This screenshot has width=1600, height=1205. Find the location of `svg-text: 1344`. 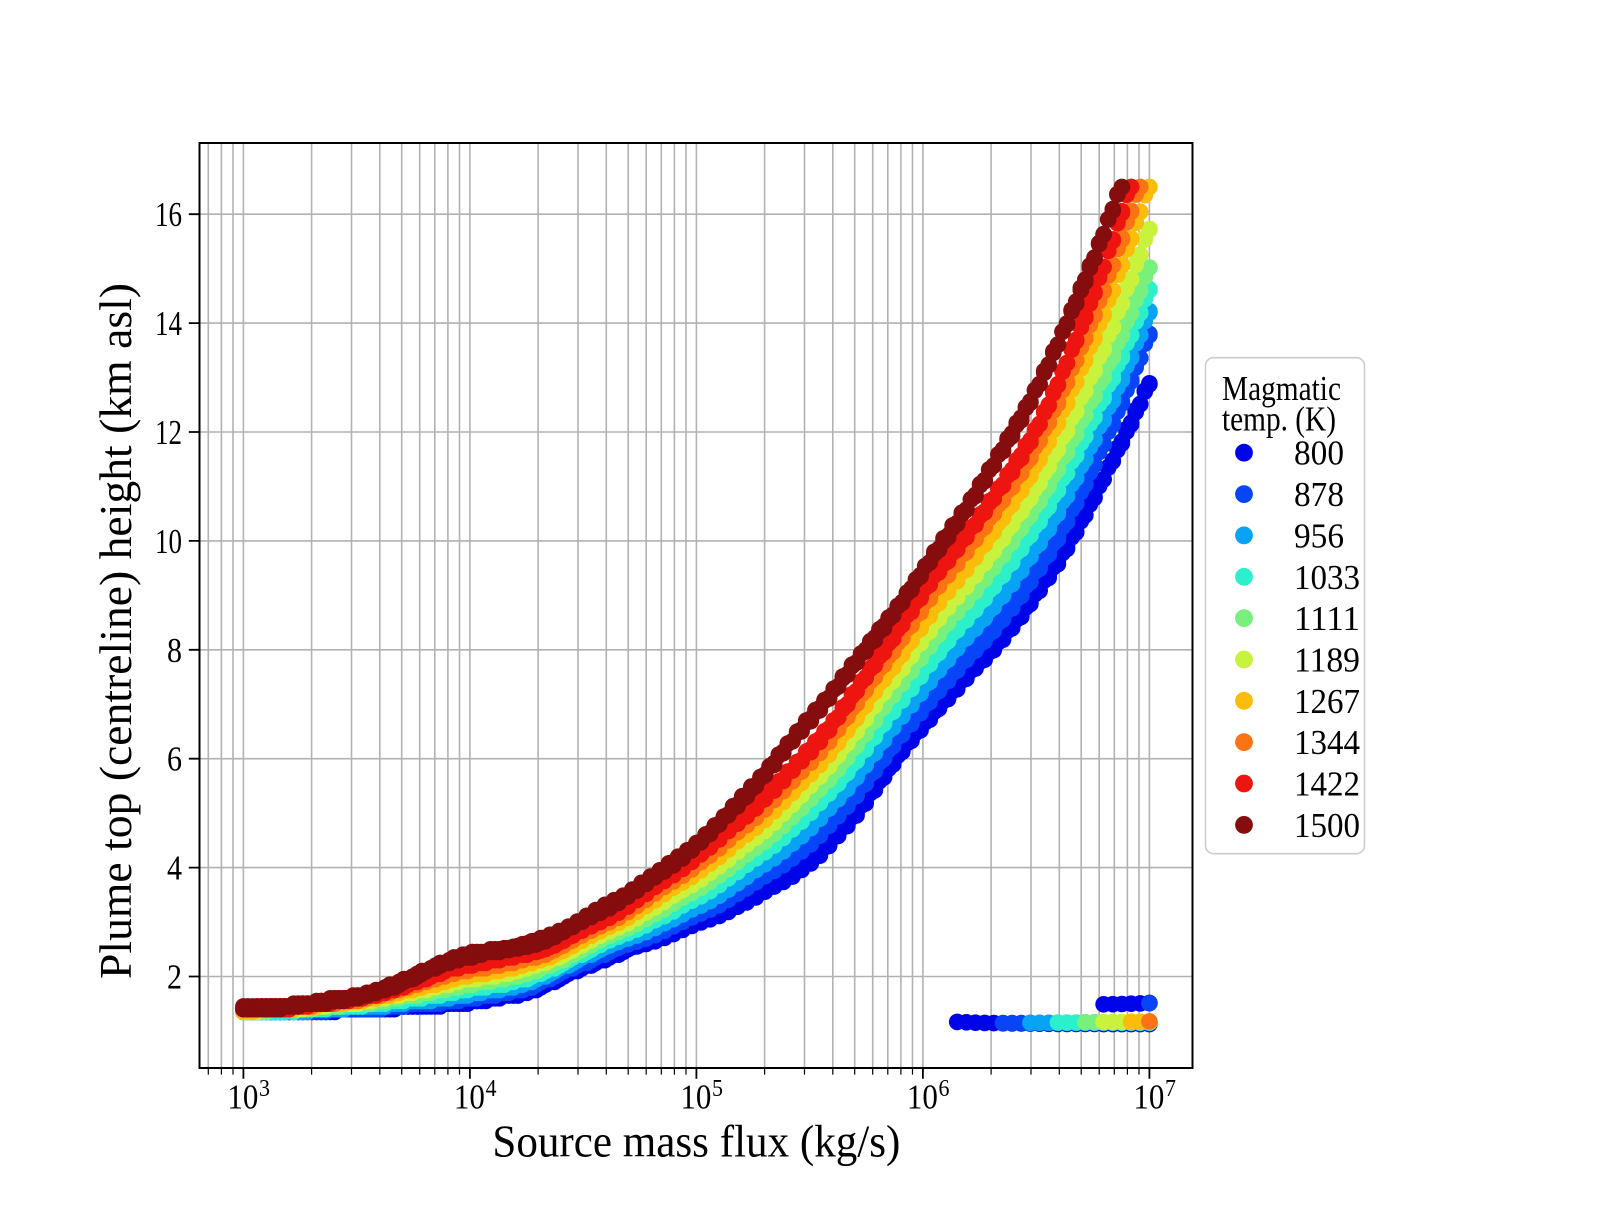

svg-text: 1344 is located at coordinates (1327, 742).